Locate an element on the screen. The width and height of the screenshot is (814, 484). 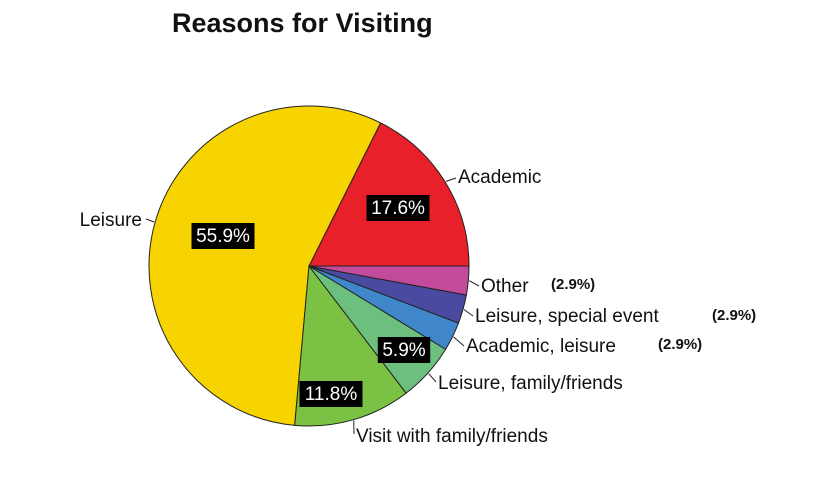
percent-label: 17.6% is located at coordinates (398, 208).